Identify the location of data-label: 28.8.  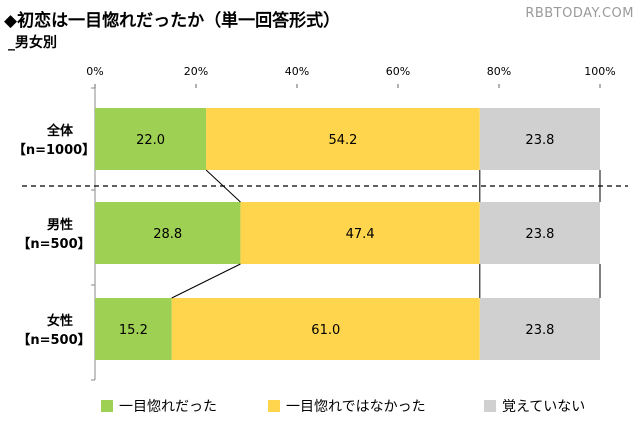
(167, 234).